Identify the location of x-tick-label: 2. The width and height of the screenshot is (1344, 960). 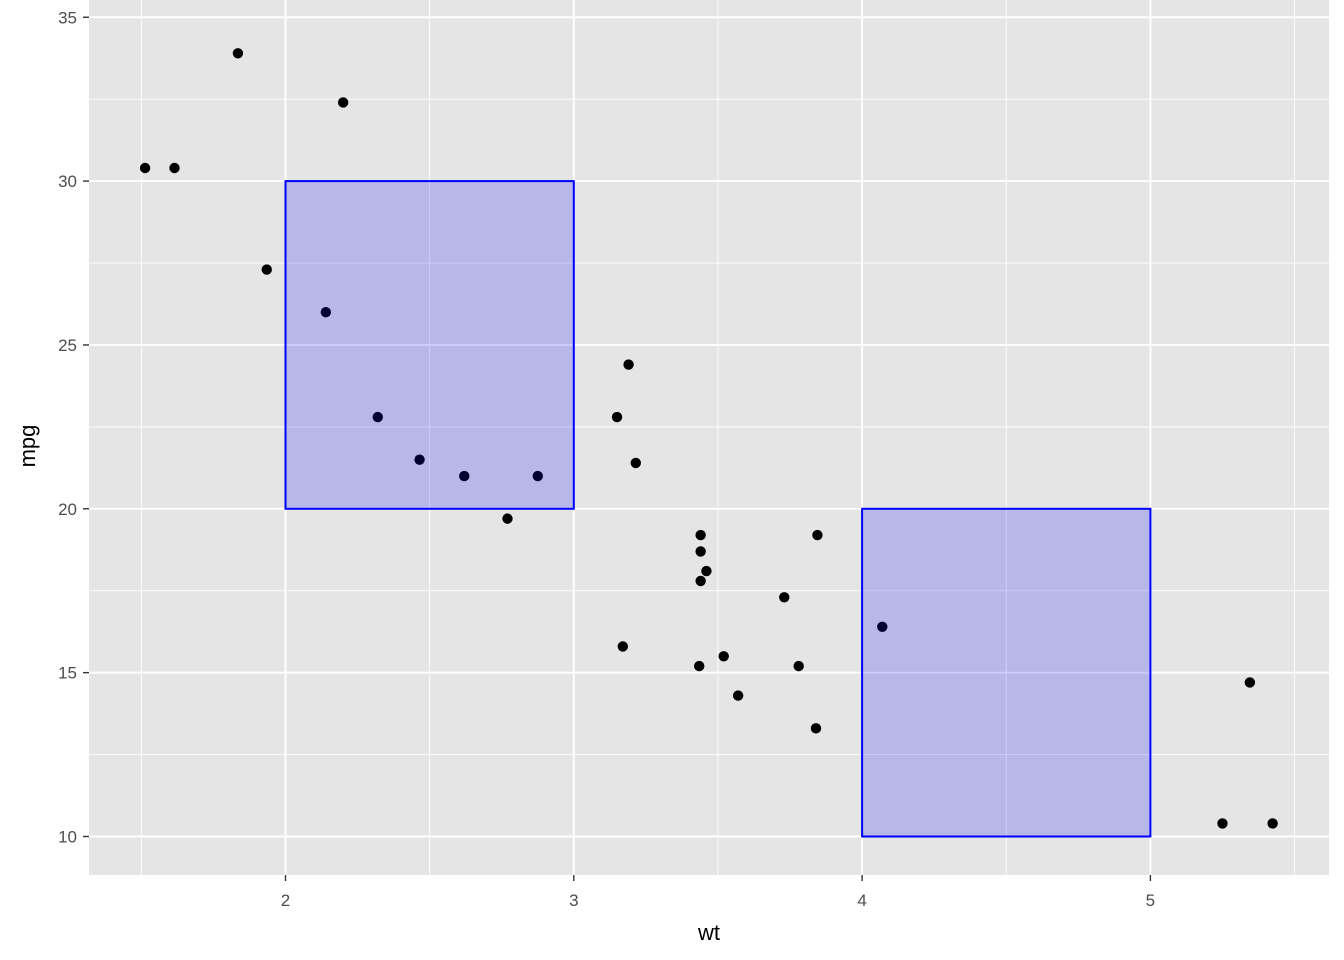
(285, 900).